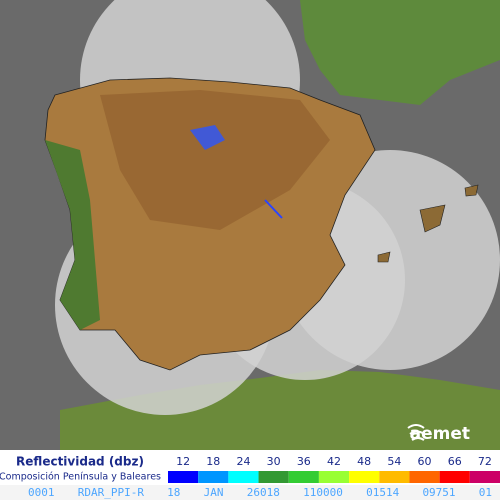 This screenshot has width=500, height=504. I want to click on level-label: 72, so click(485, 461).